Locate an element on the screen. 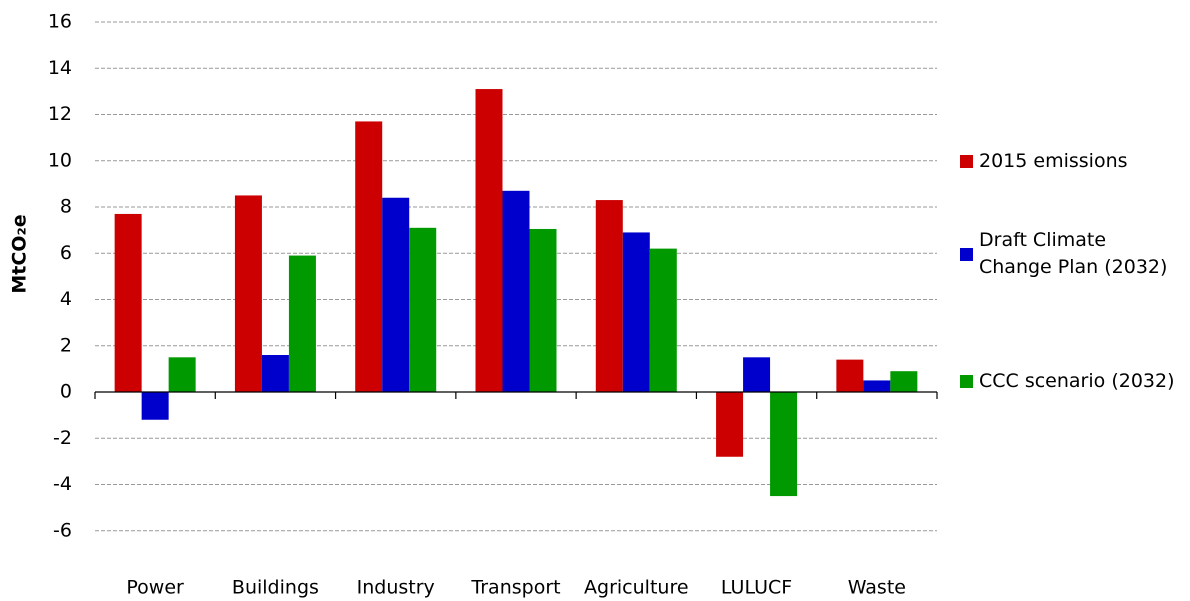  x-tick-label: Transport is located at coordinates (515, 588).